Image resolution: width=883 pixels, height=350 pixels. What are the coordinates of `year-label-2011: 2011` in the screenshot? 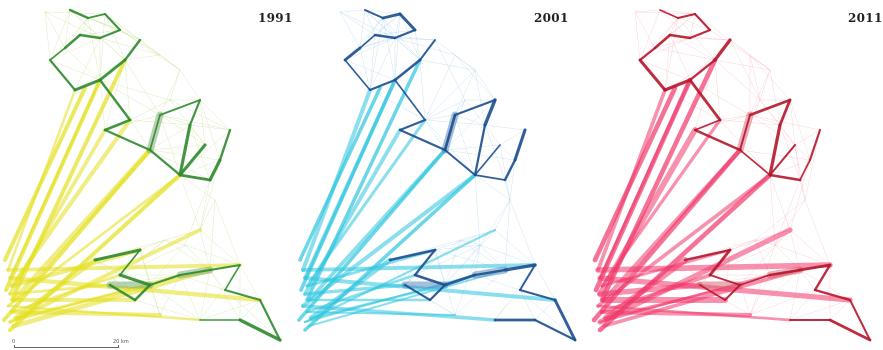 It's located at (865, 18).